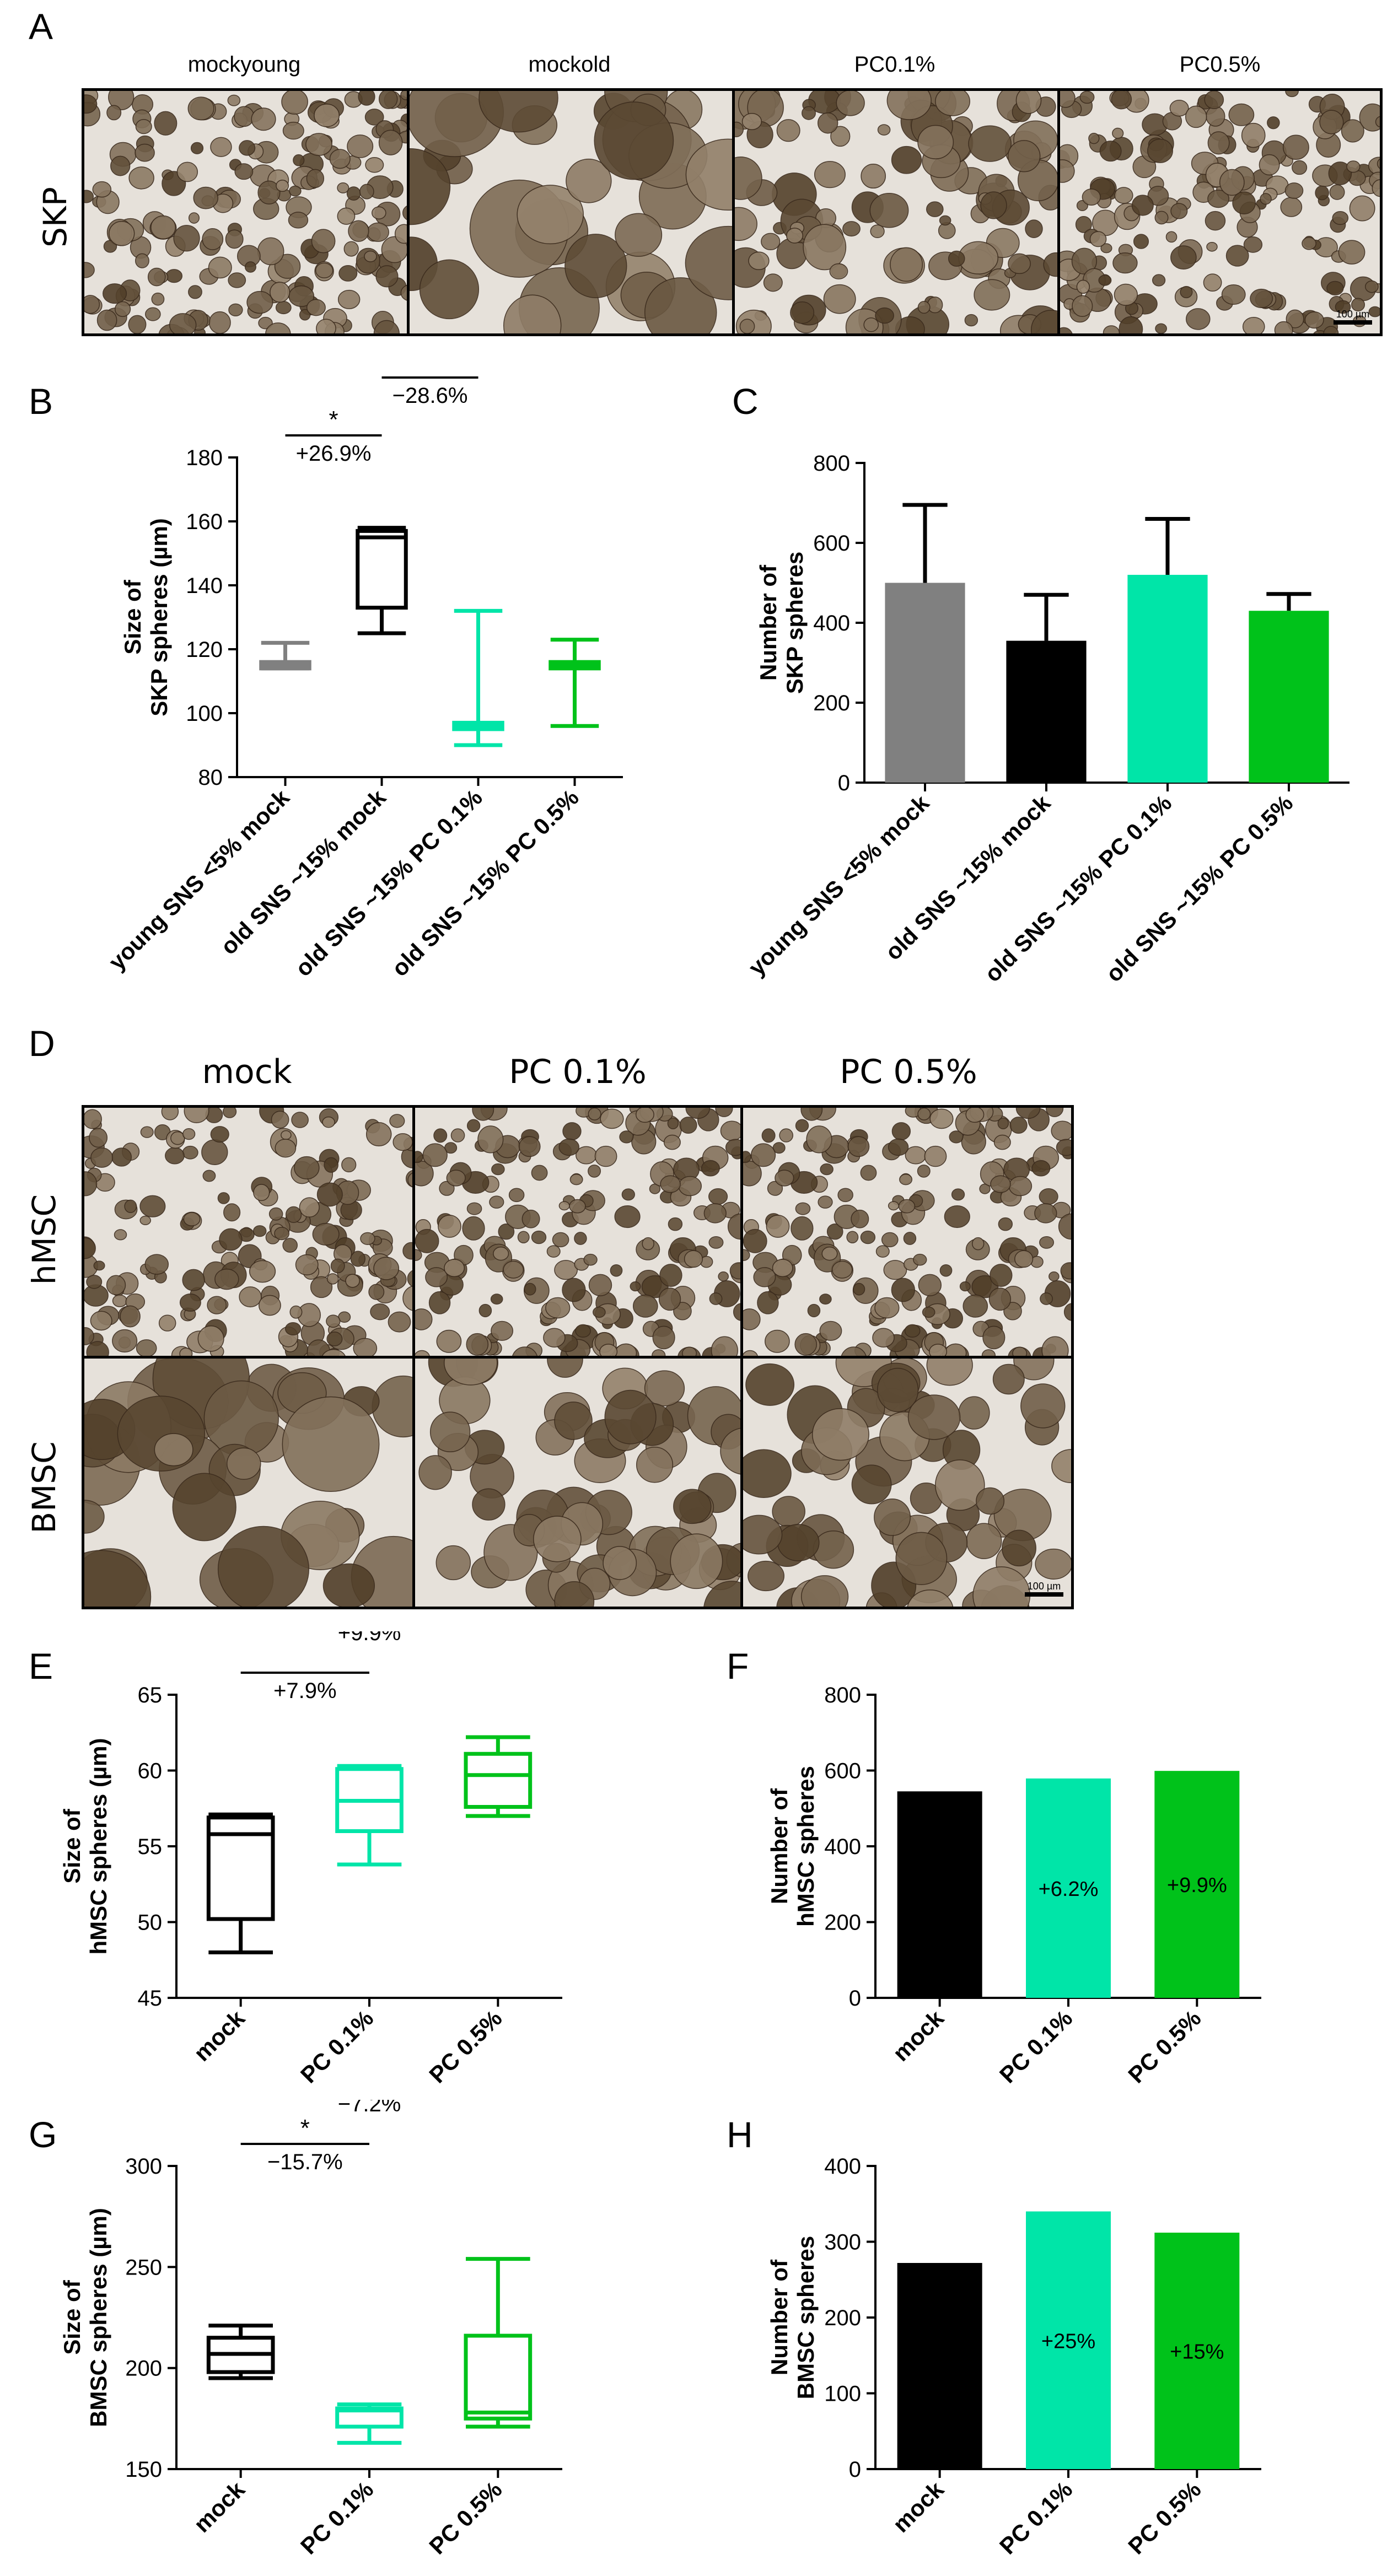 This screenshot has width=1398, height=2576. What do you see at coordinates (303, 872) in the screenshot?
I see `x-tick-label: old SNS ~15% mock` at bounding box center [303, 872].